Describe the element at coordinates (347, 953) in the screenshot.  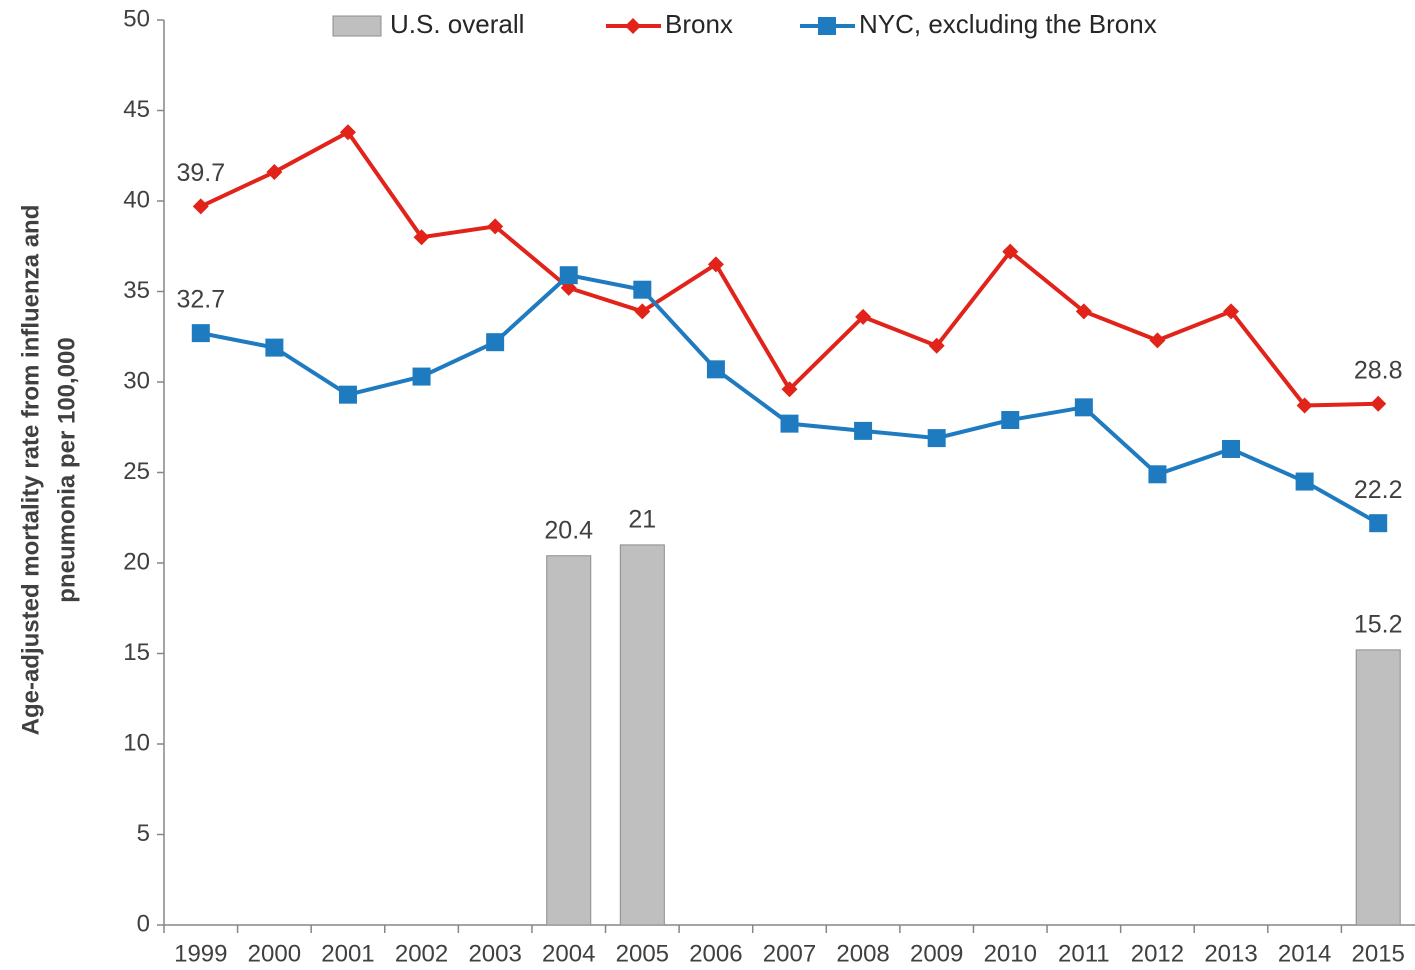
I see `x-tick-label: 2001` at that location.